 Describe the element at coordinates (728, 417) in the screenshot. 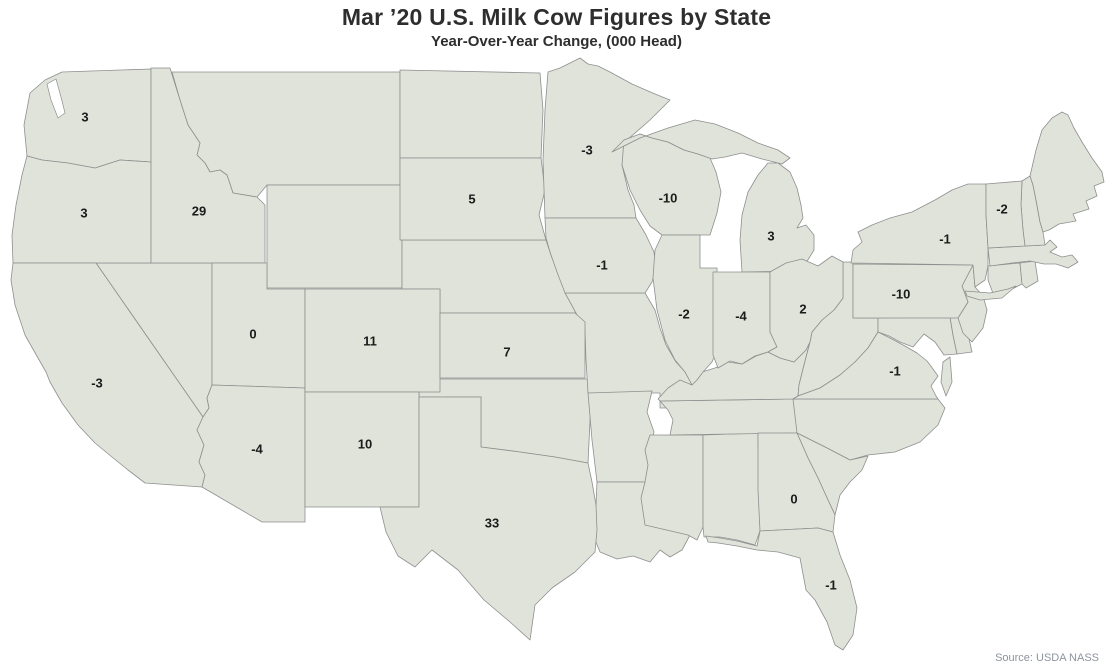

I see `state-tn` at that location.